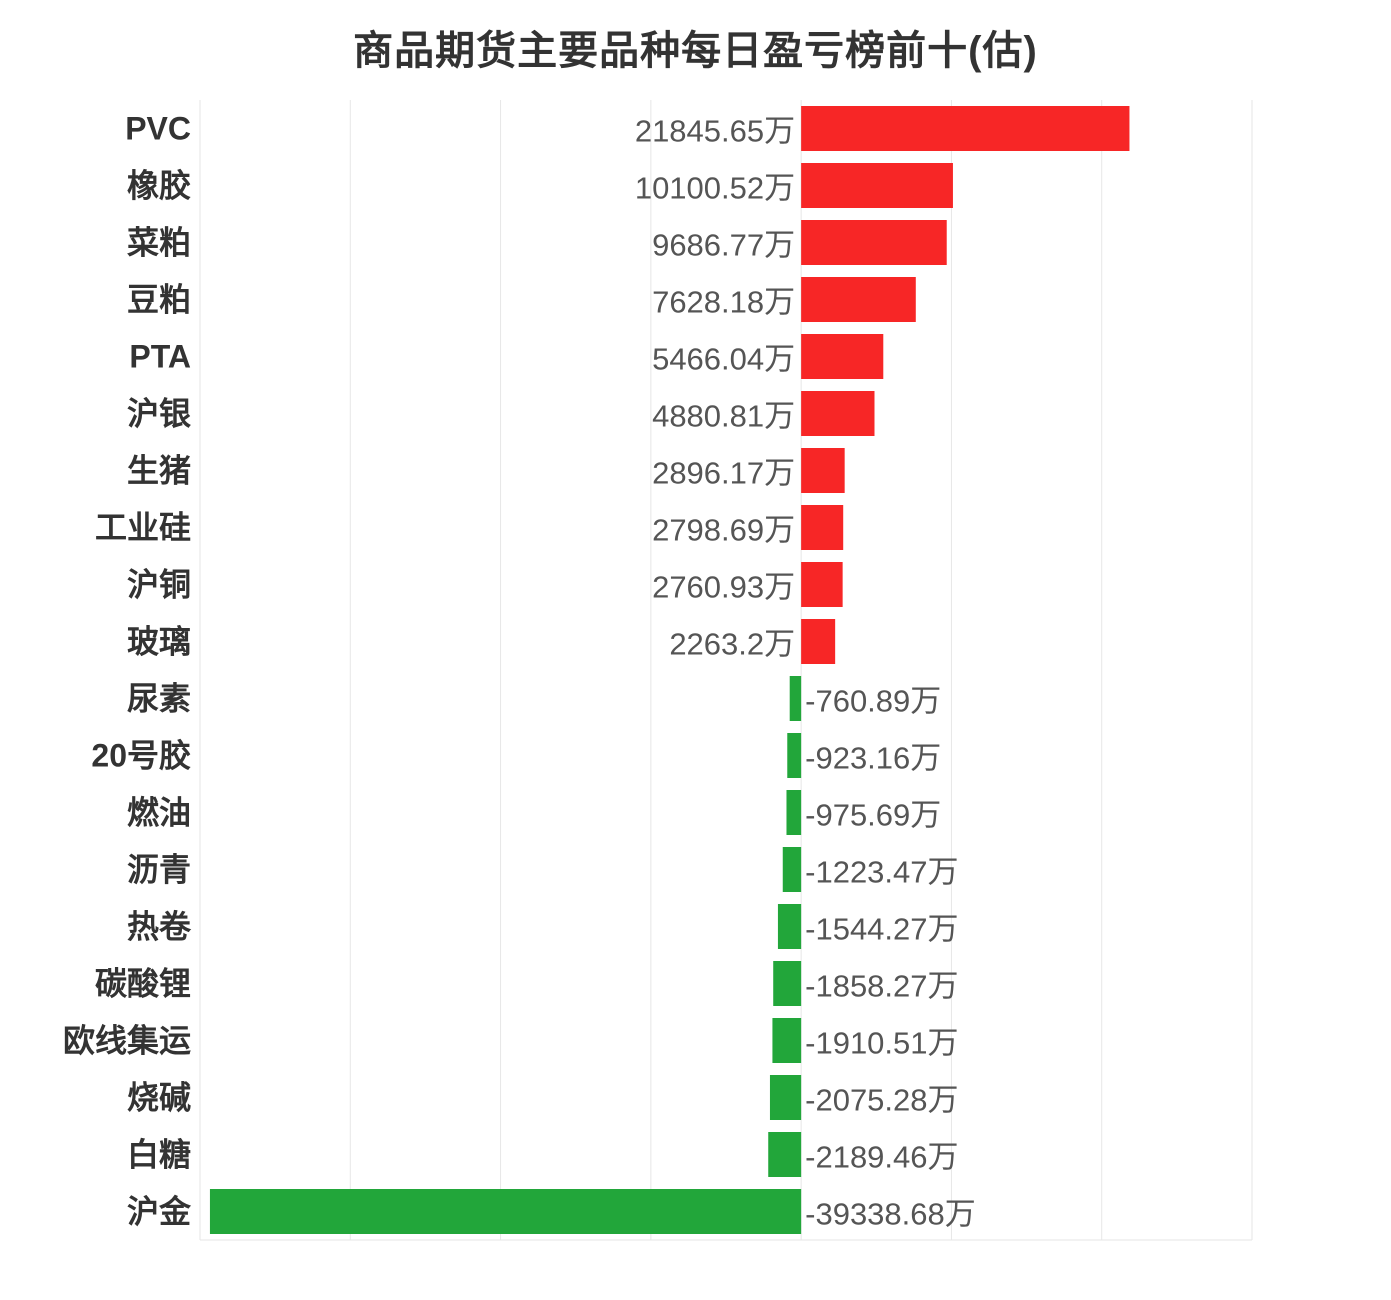 This screenshot has height=1300, width=1391. Describe the element at coordinates (695, 51) in the screenshot. I see `chart-title: 商品期货主要品种每日盈亏榜前十(估)` at that location.